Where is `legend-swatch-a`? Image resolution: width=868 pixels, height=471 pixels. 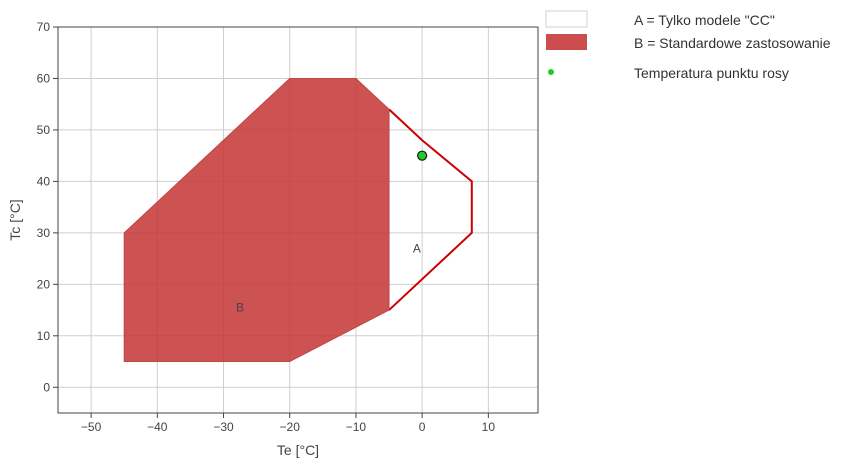
legend-swatch-a is located at coordinates (566, 19).